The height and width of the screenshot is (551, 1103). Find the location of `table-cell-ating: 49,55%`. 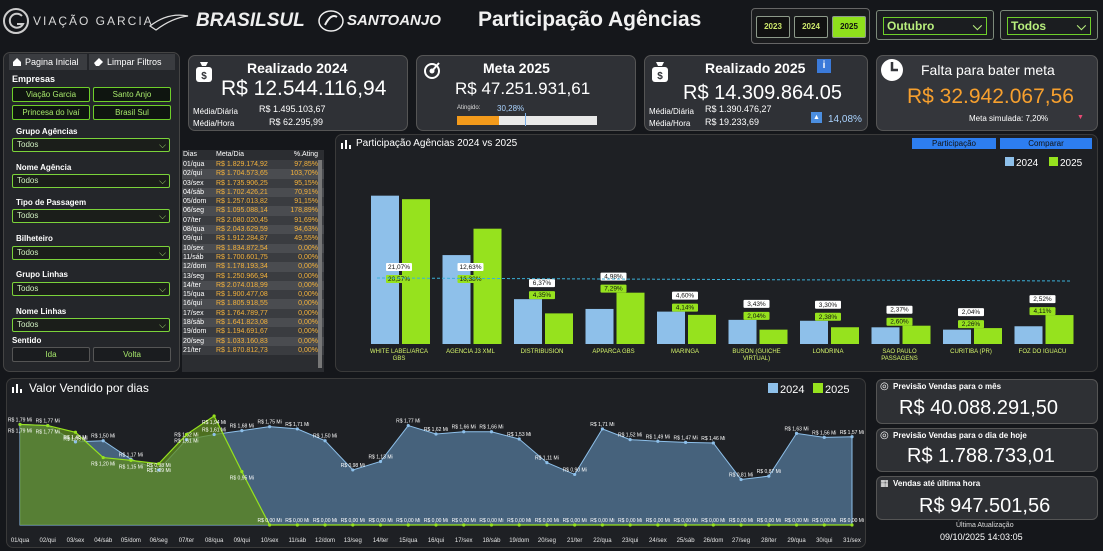

table-cell-ating: 49,55% is located at coordinates (306, 239).